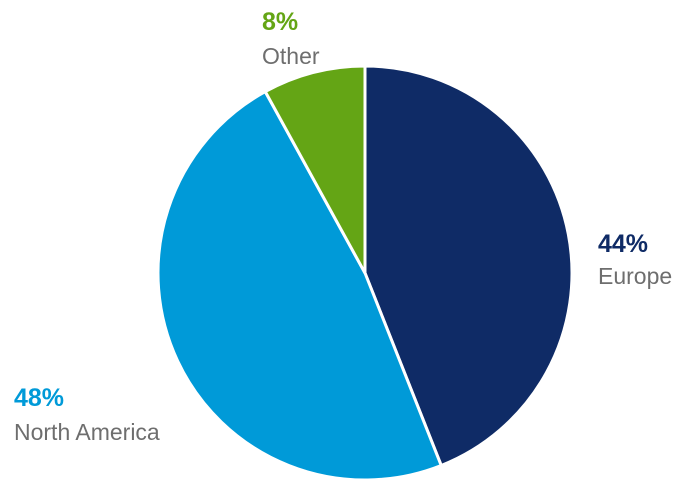 This screenshot has width=696, height=493. Describe the element at coordinates (291, 56) in the screenshot. I see `label-other-name: Other` at that location.